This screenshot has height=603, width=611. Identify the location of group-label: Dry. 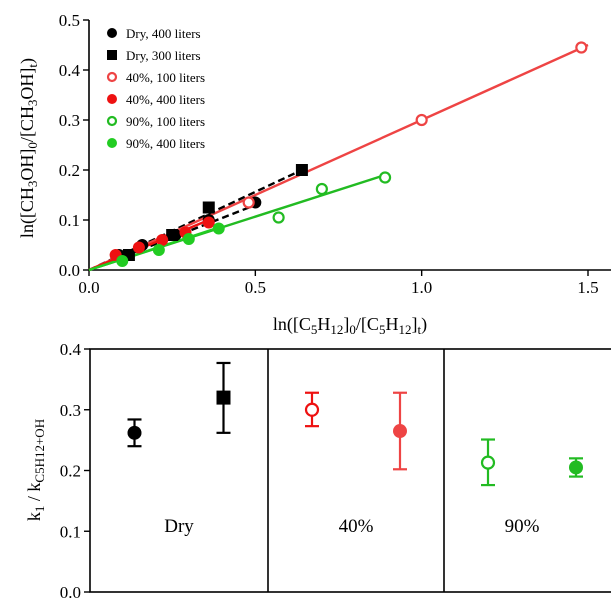
(179, 526).